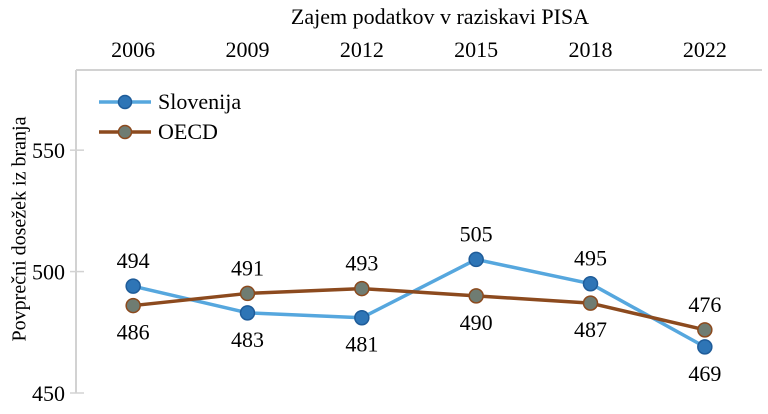  I want to click on y-tick-label: 450, so click(48, 393).